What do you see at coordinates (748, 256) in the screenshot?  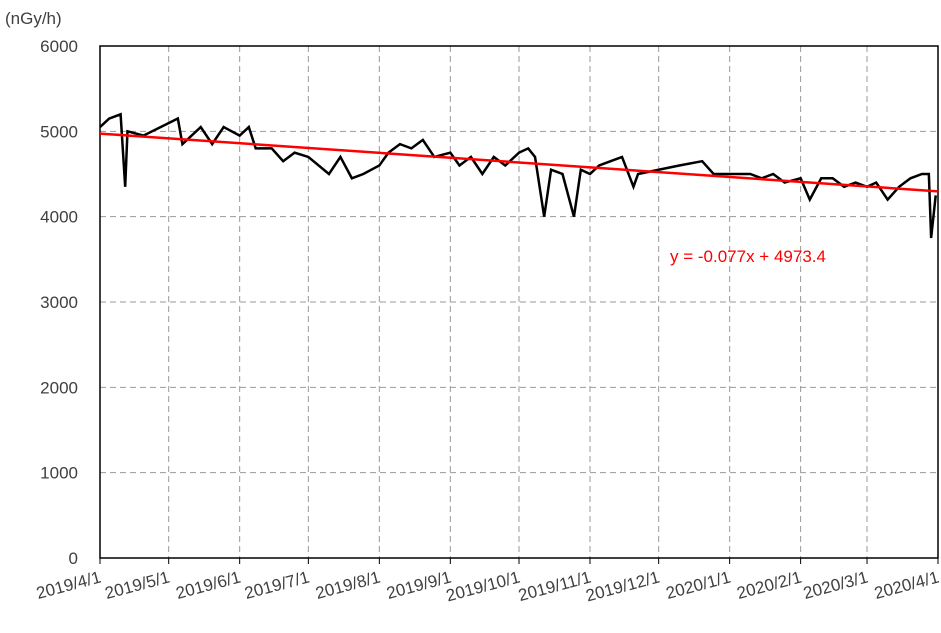 I see `trend-annotation: y = -0.077x + 4973.4` at bounding box center [748, 256].